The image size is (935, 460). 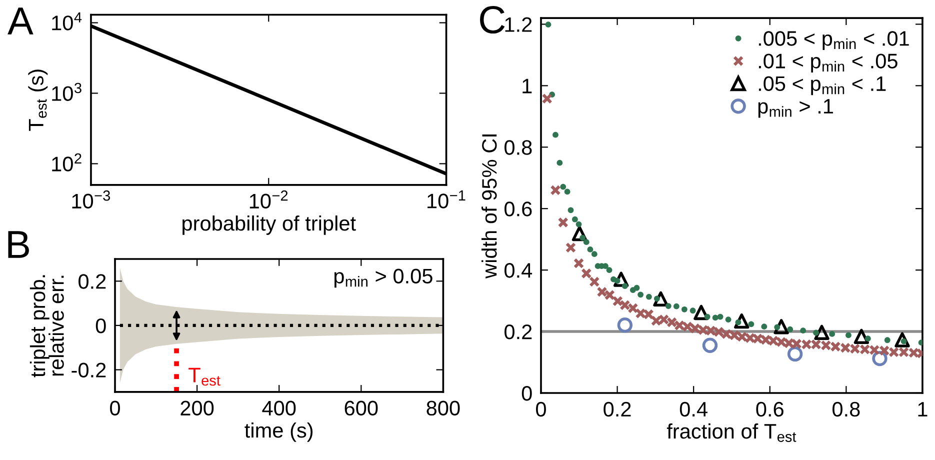 I want to click on x-axis-title: probability of triplet, so click(x=269, y=225).